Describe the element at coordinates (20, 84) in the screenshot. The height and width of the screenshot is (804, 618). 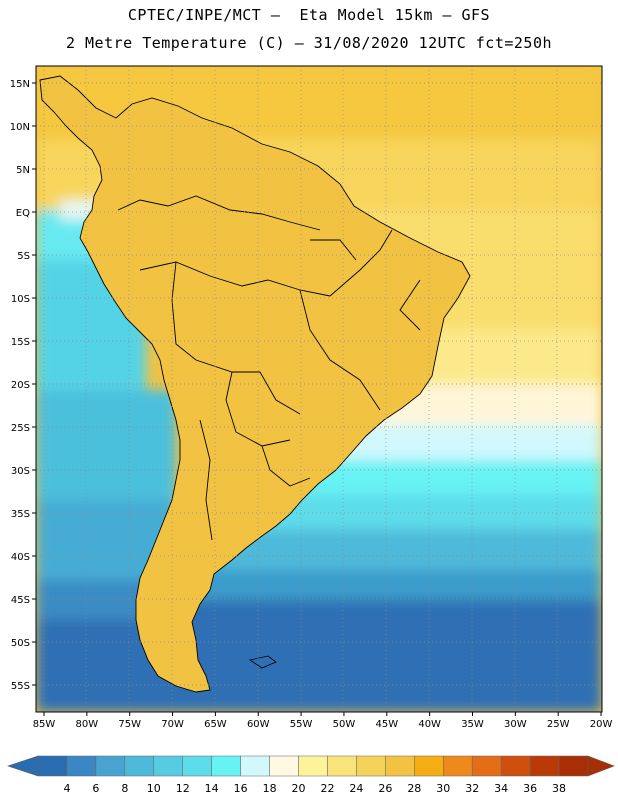
I see `lat-label: 15N` at that location.